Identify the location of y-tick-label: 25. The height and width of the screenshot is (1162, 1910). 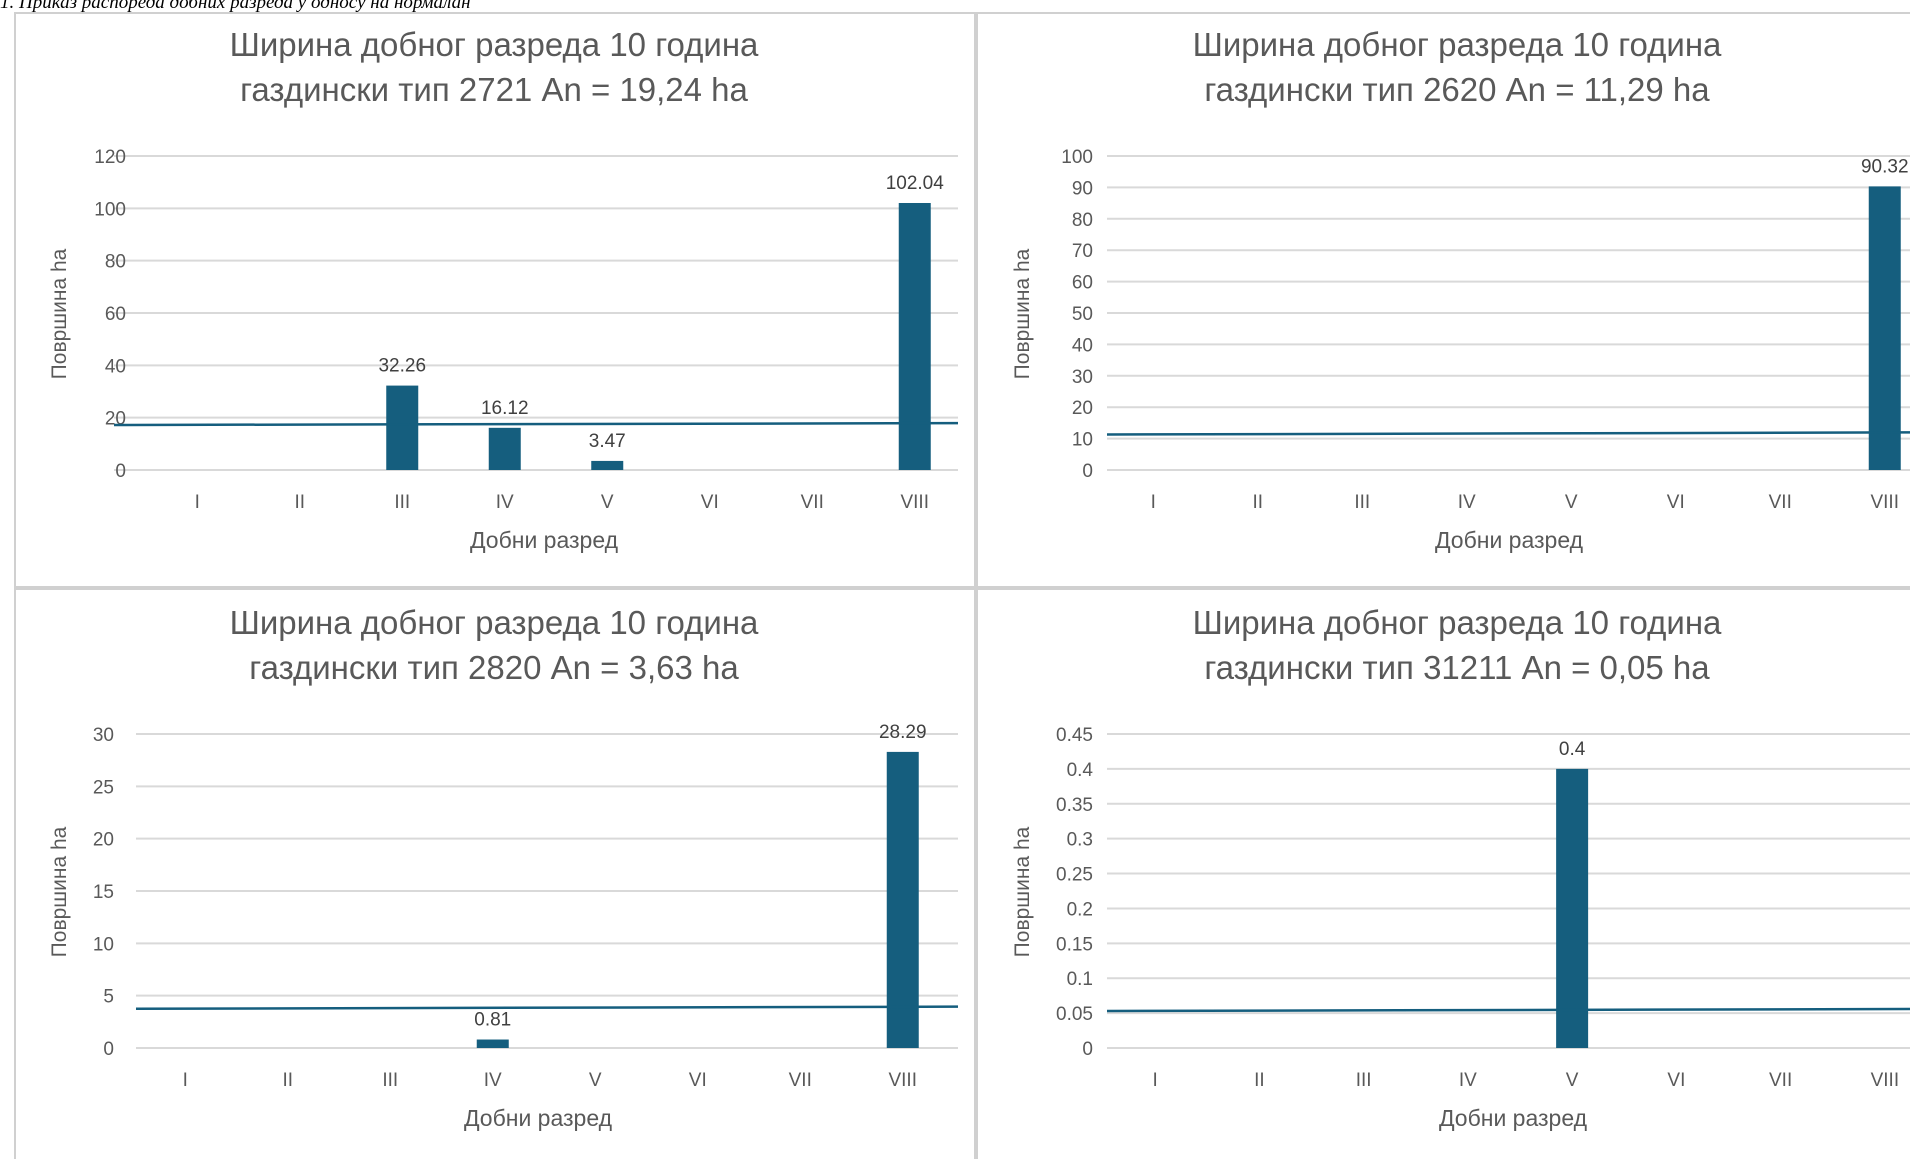
(103, 787).